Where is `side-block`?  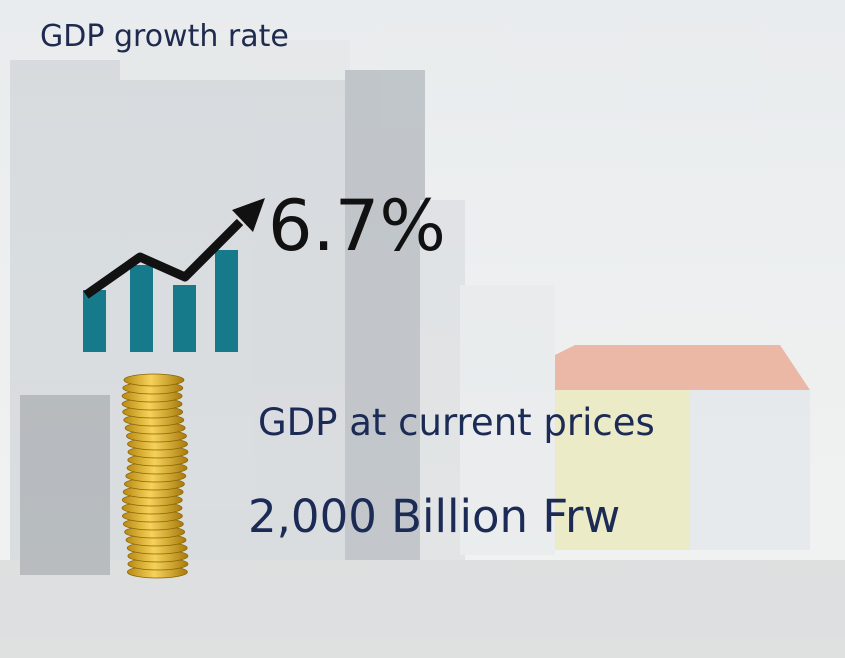
side-block is located at coordinates (507, 420).